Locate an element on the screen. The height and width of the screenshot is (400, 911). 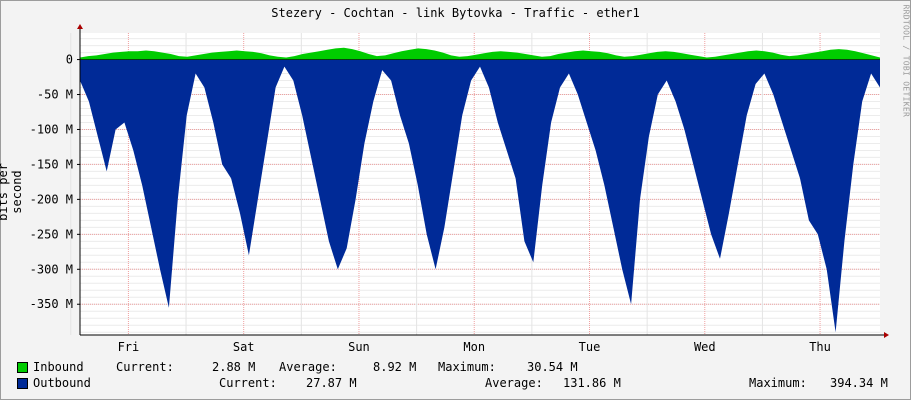
x-tick-label: Tue is located at coordinates (590, 347).